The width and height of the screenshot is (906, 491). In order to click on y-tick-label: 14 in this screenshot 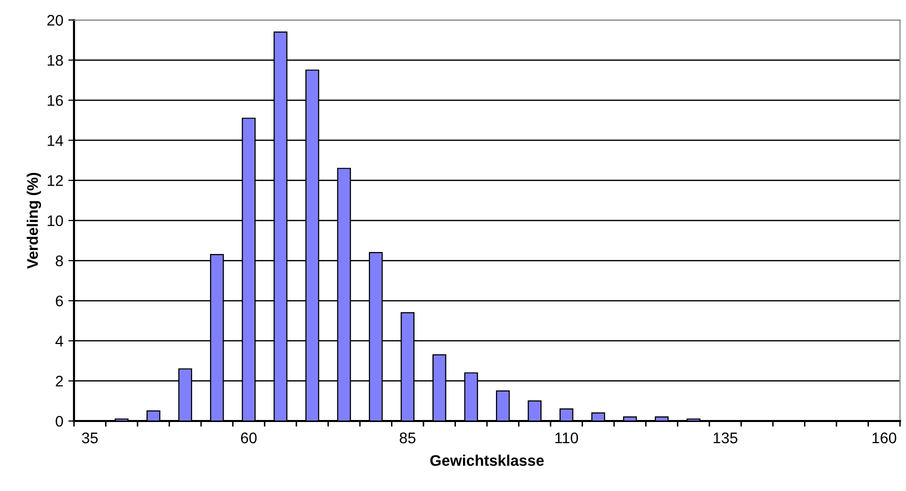, I will do `click(56, 140)`.